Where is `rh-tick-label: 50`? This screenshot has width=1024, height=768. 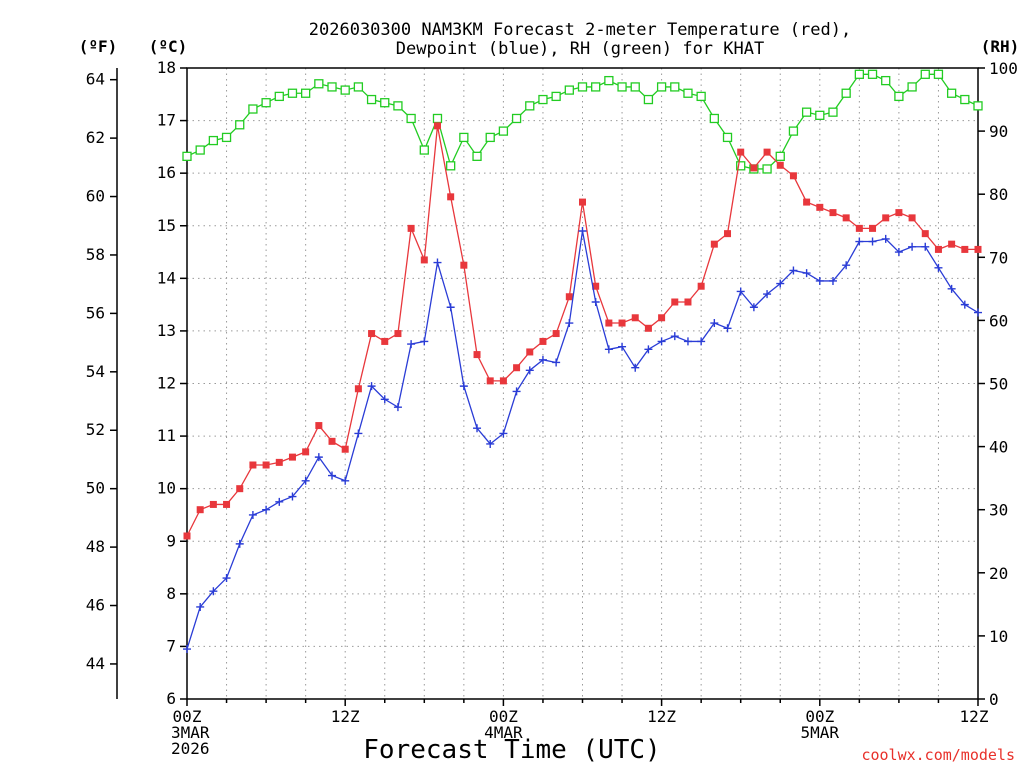
rh-tick-label: 50 is located at coordinates (998, 384).